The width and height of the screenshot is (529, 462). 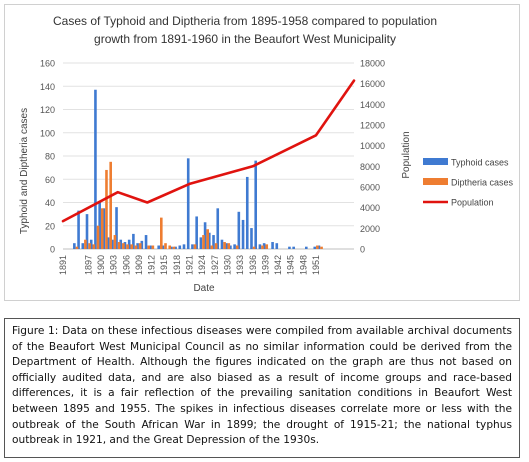 I want to click on right-tick-label: 10000, so click(x=372, y=146).